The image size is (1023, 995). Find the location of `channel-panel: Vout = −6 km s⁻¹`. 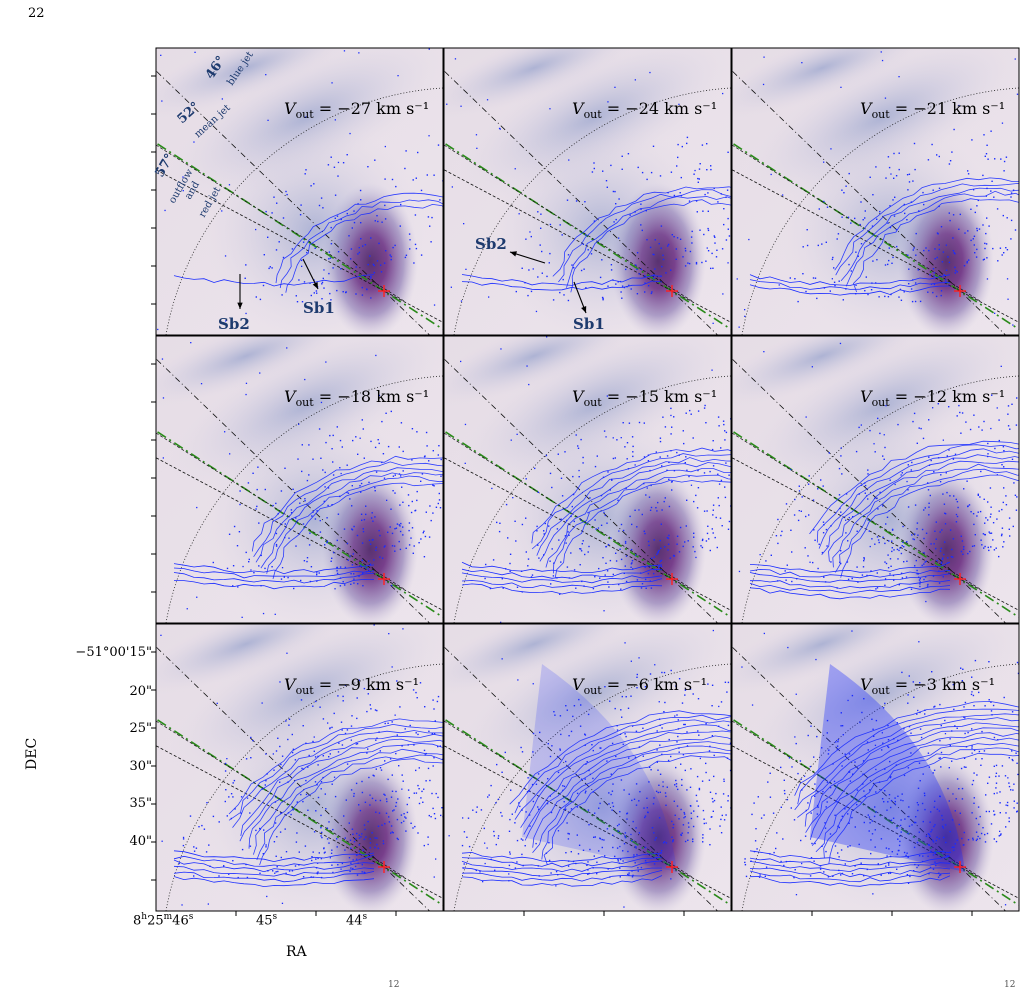

channel-panel: Vout = −6 km s⁻¹ is located at coordinates (587, 767).